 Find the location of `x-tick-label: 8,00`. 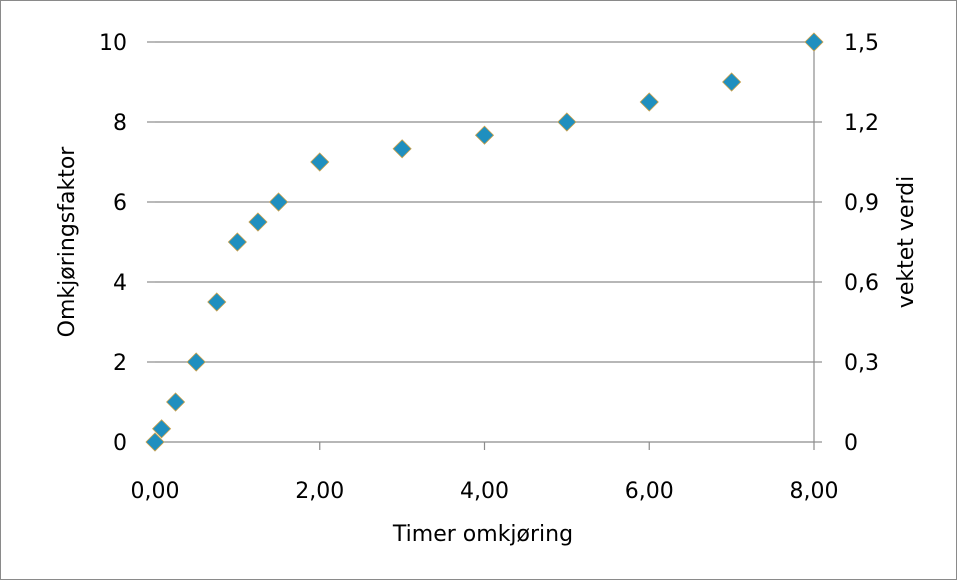

x-tick-label: 8,00 is located at coordinates (814, 491).